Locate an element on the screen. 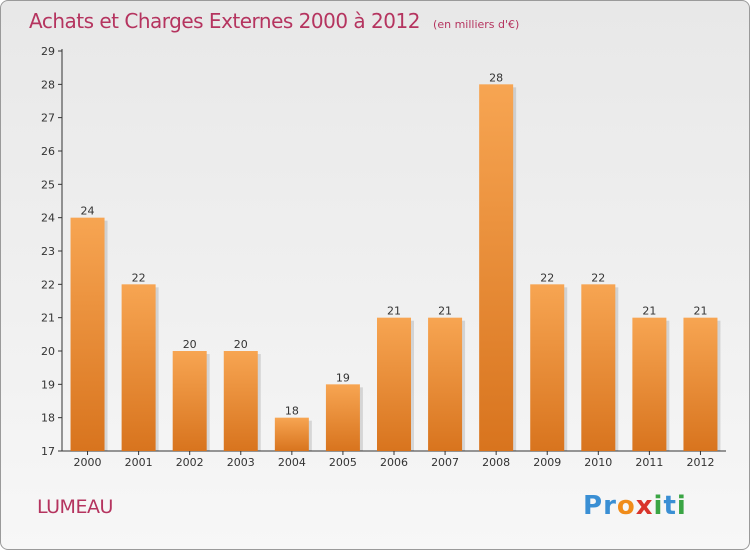 The image size is (750, 550). x-tick-label: 2008 is located at coordinates (496, 462).